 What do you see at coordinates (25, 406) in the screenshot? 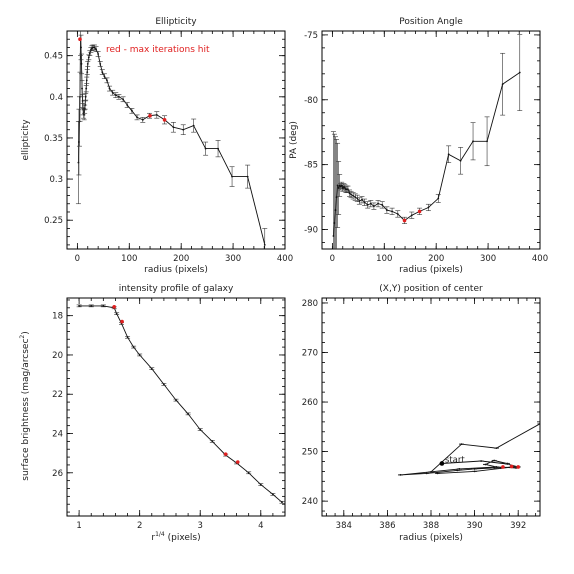
I see `y-axis-label: surface brightness (mag/arcsec2)` at bounding box center [25, 406].